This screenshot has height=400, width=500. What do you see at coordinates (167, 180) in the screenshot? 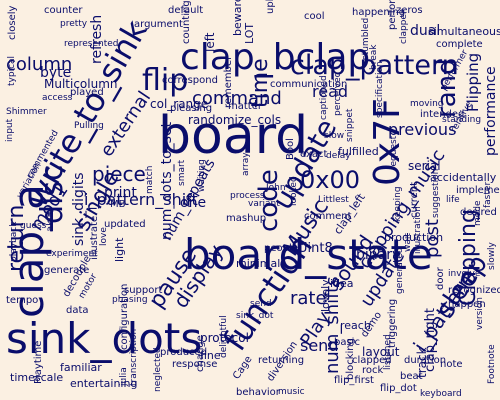
I see `word-uint8: num_dots_to_set` at bounding box center [167, 180].